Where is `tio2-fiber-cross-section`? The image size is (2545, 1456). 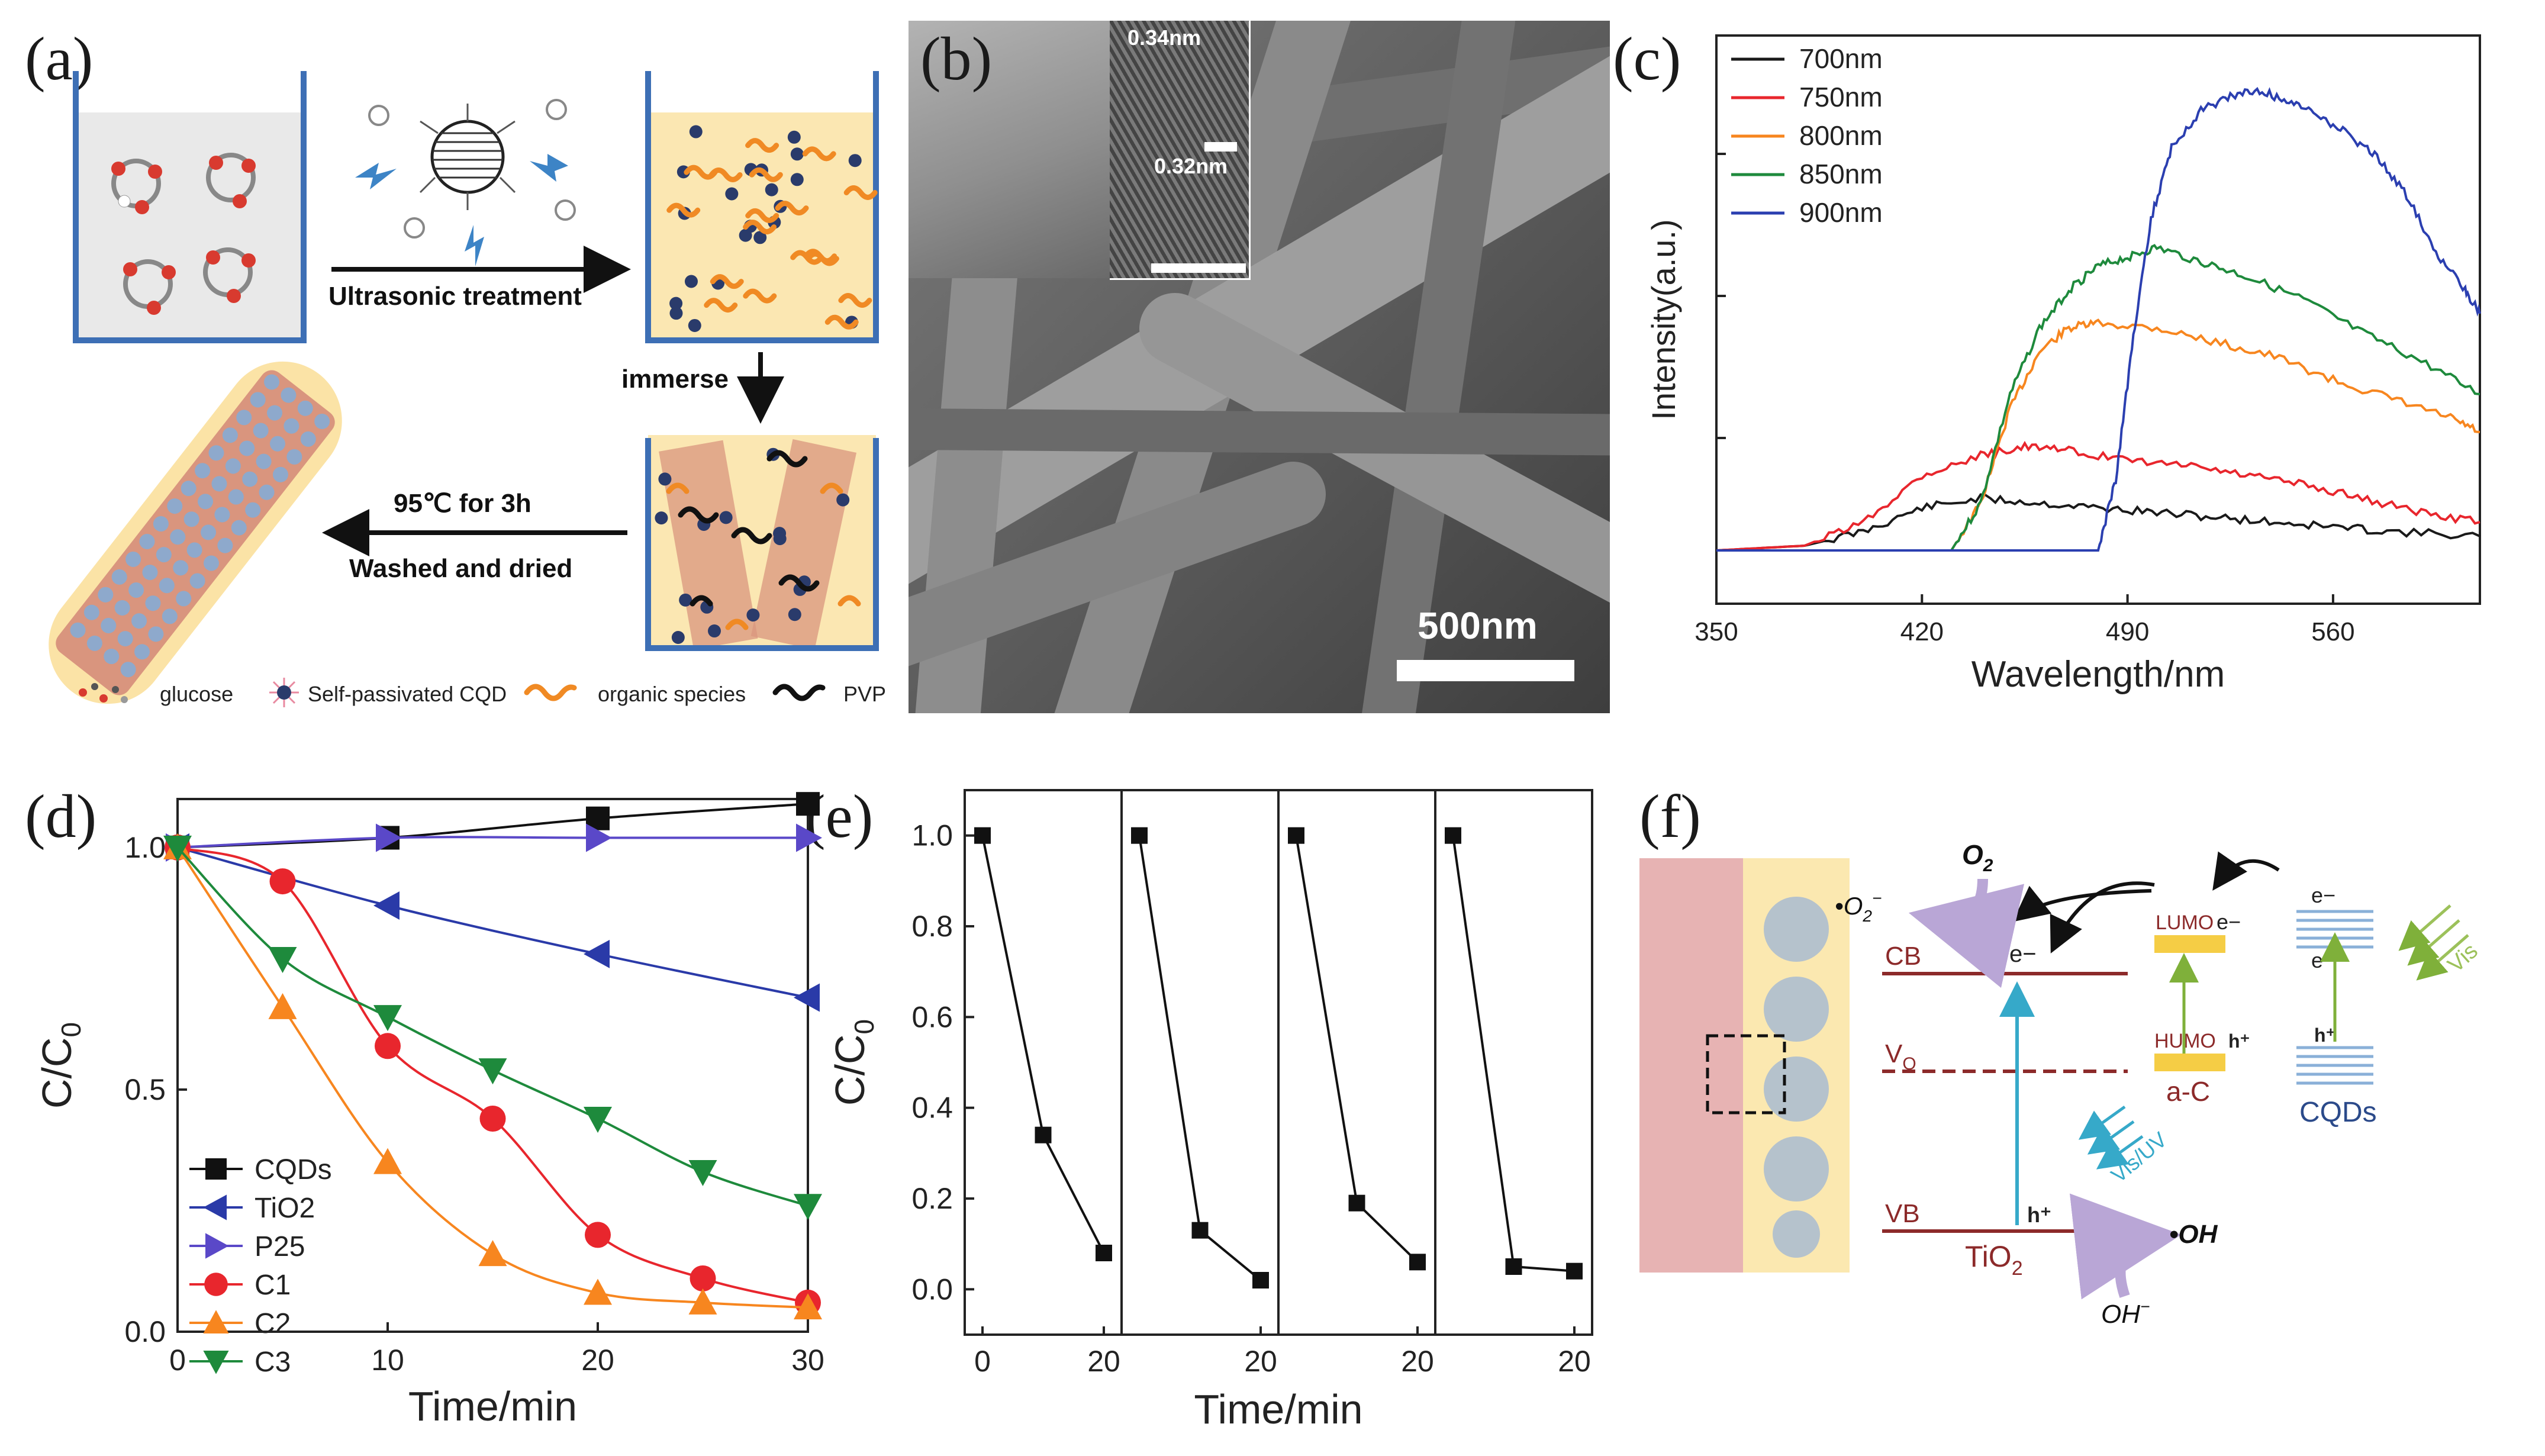
tio2-fiber-cross-section is located at coordinates (1745, 1065).